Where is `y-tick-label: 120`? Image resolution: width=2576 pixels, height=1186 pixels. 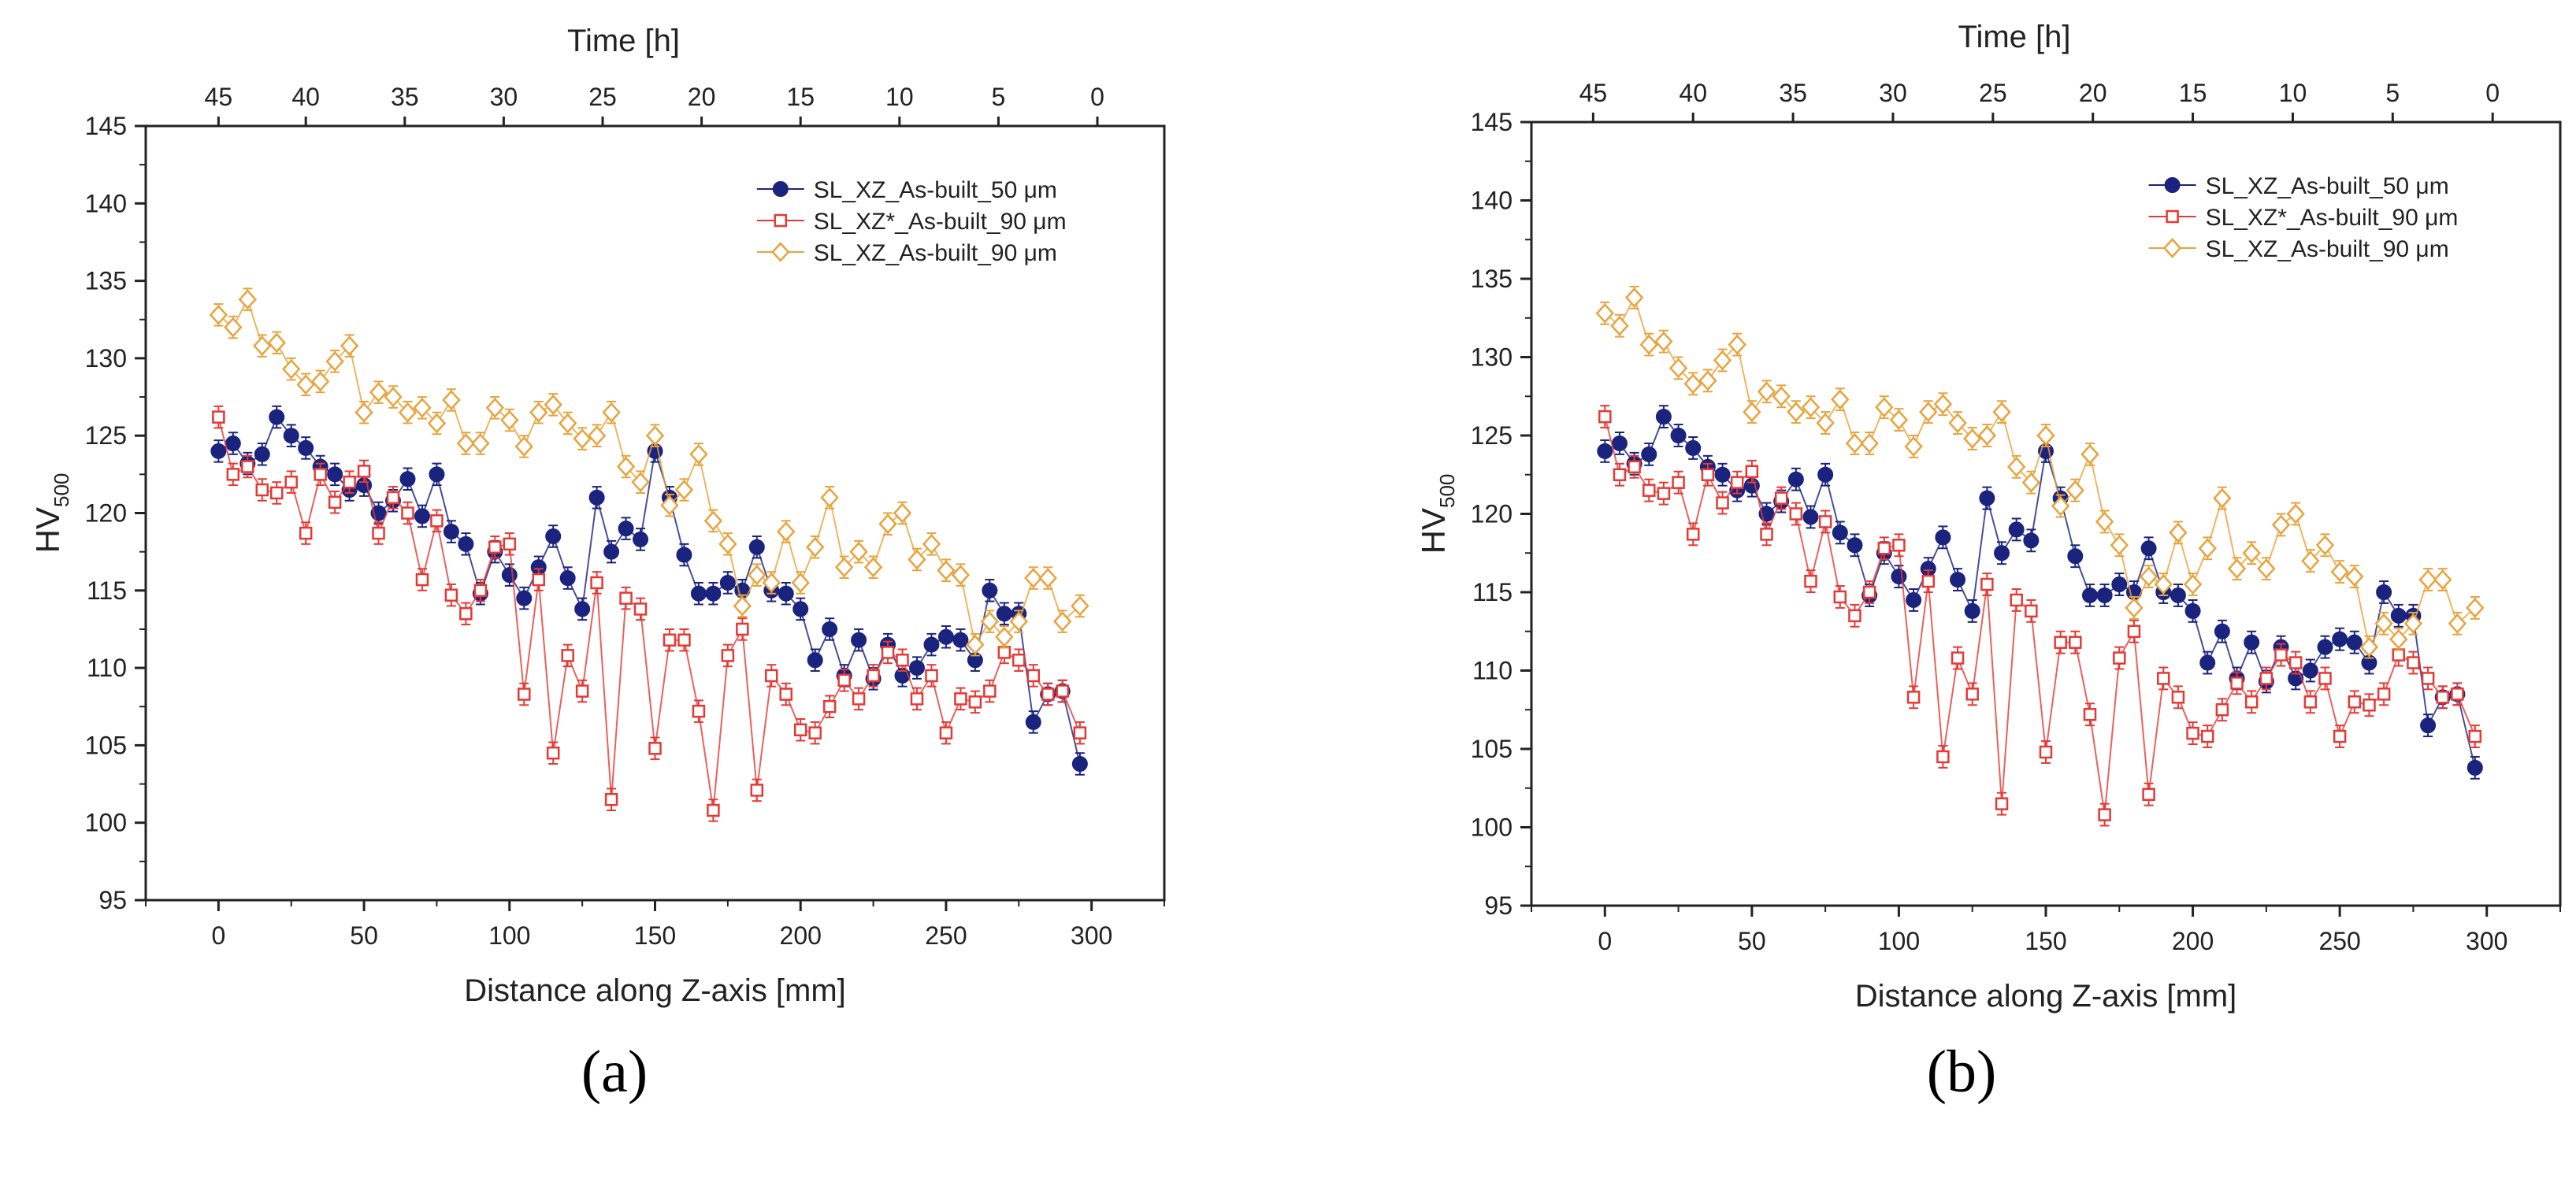 y-tick-label: 120 is located at coordinates (1492, 514).